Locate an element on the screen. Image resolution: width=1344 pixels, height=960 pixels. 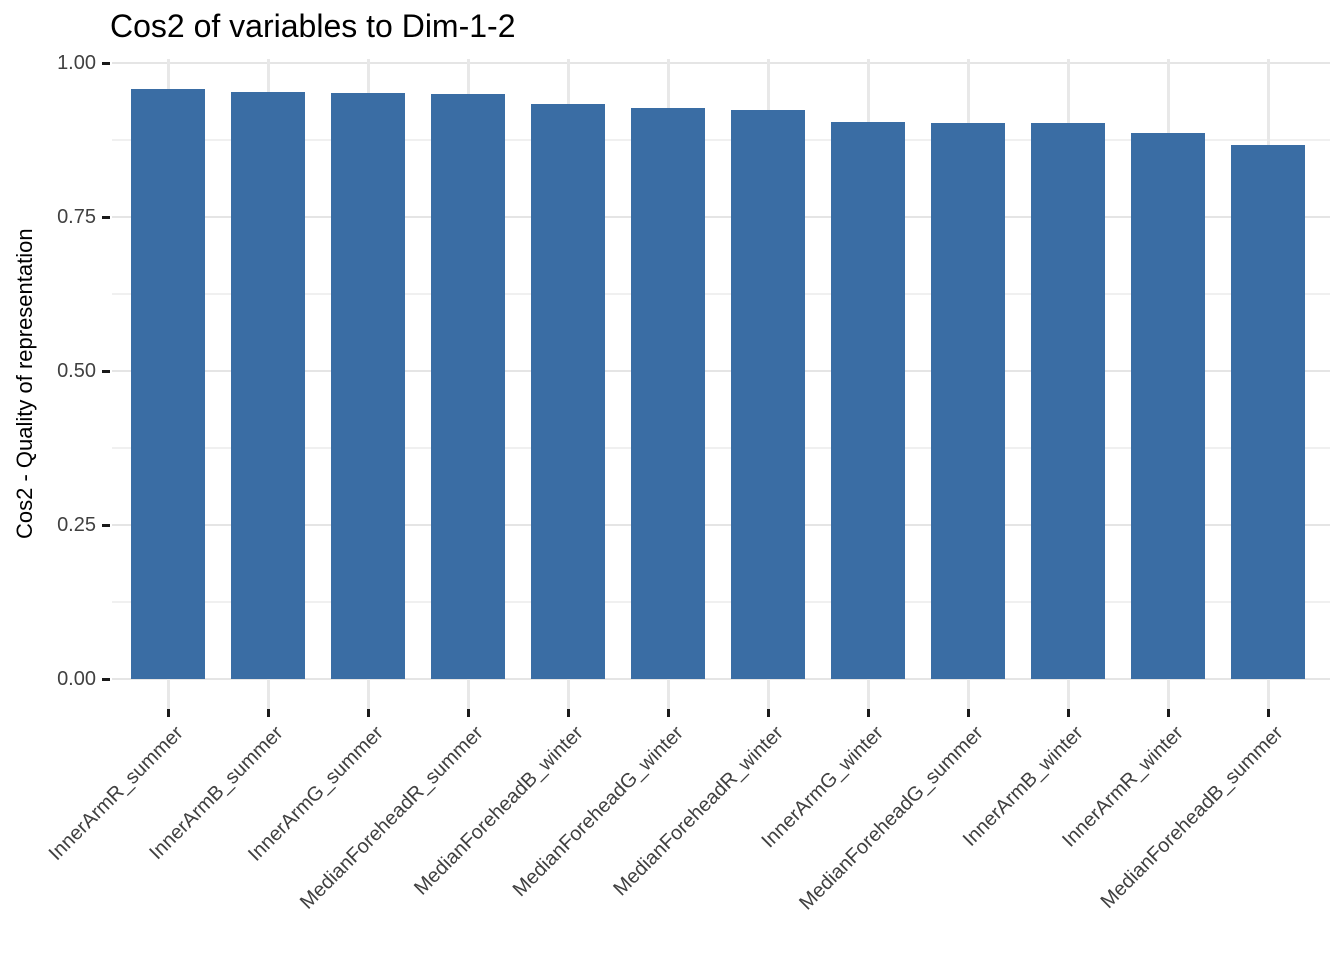
y-axis-title: Cos2 - Quality of representation is located at coordinates (24, 384).